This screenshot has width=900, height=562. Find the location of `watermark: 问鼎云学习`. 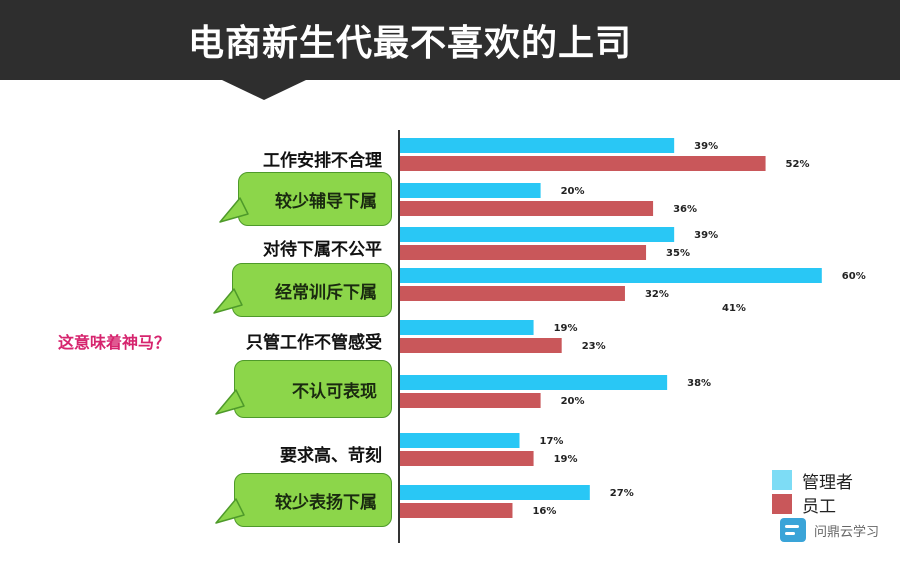

watermark: 问鼎云学习 is located at coordinates (829, 530).